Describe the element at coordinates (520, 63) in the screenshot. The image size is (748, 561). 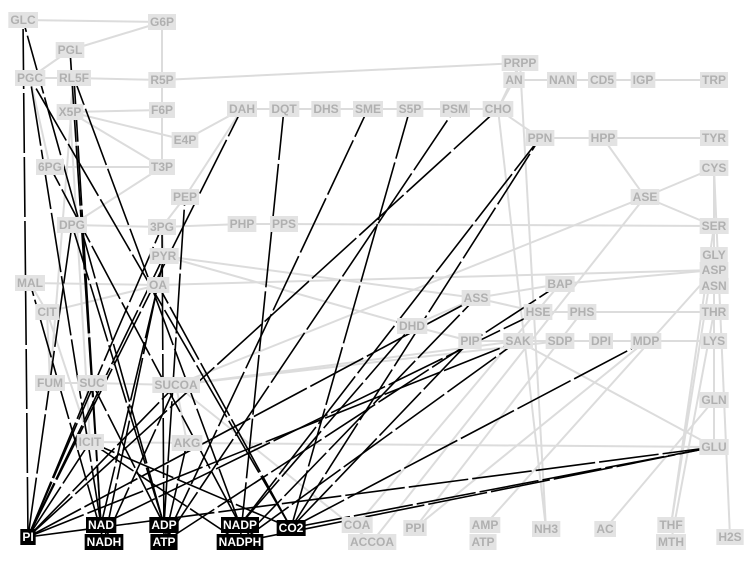
I see `node-prpp: PRPP` at that location.